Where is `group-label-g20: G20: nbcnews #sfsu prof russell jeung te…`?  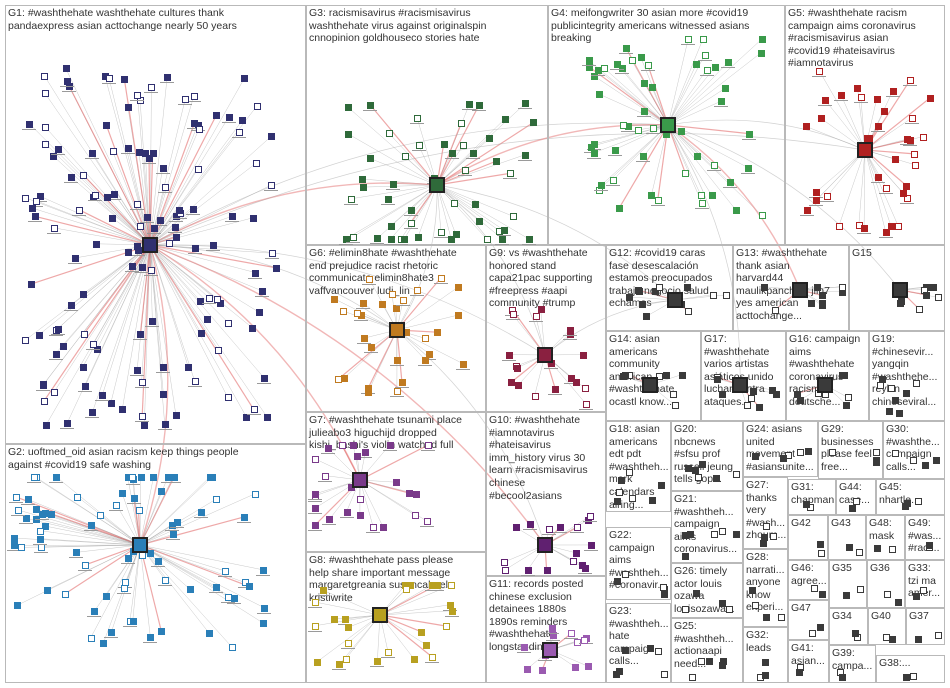 group-label-g20: G20: nbcnews #sfsu prof russell jeung te… is located at coordinates (703, 454).